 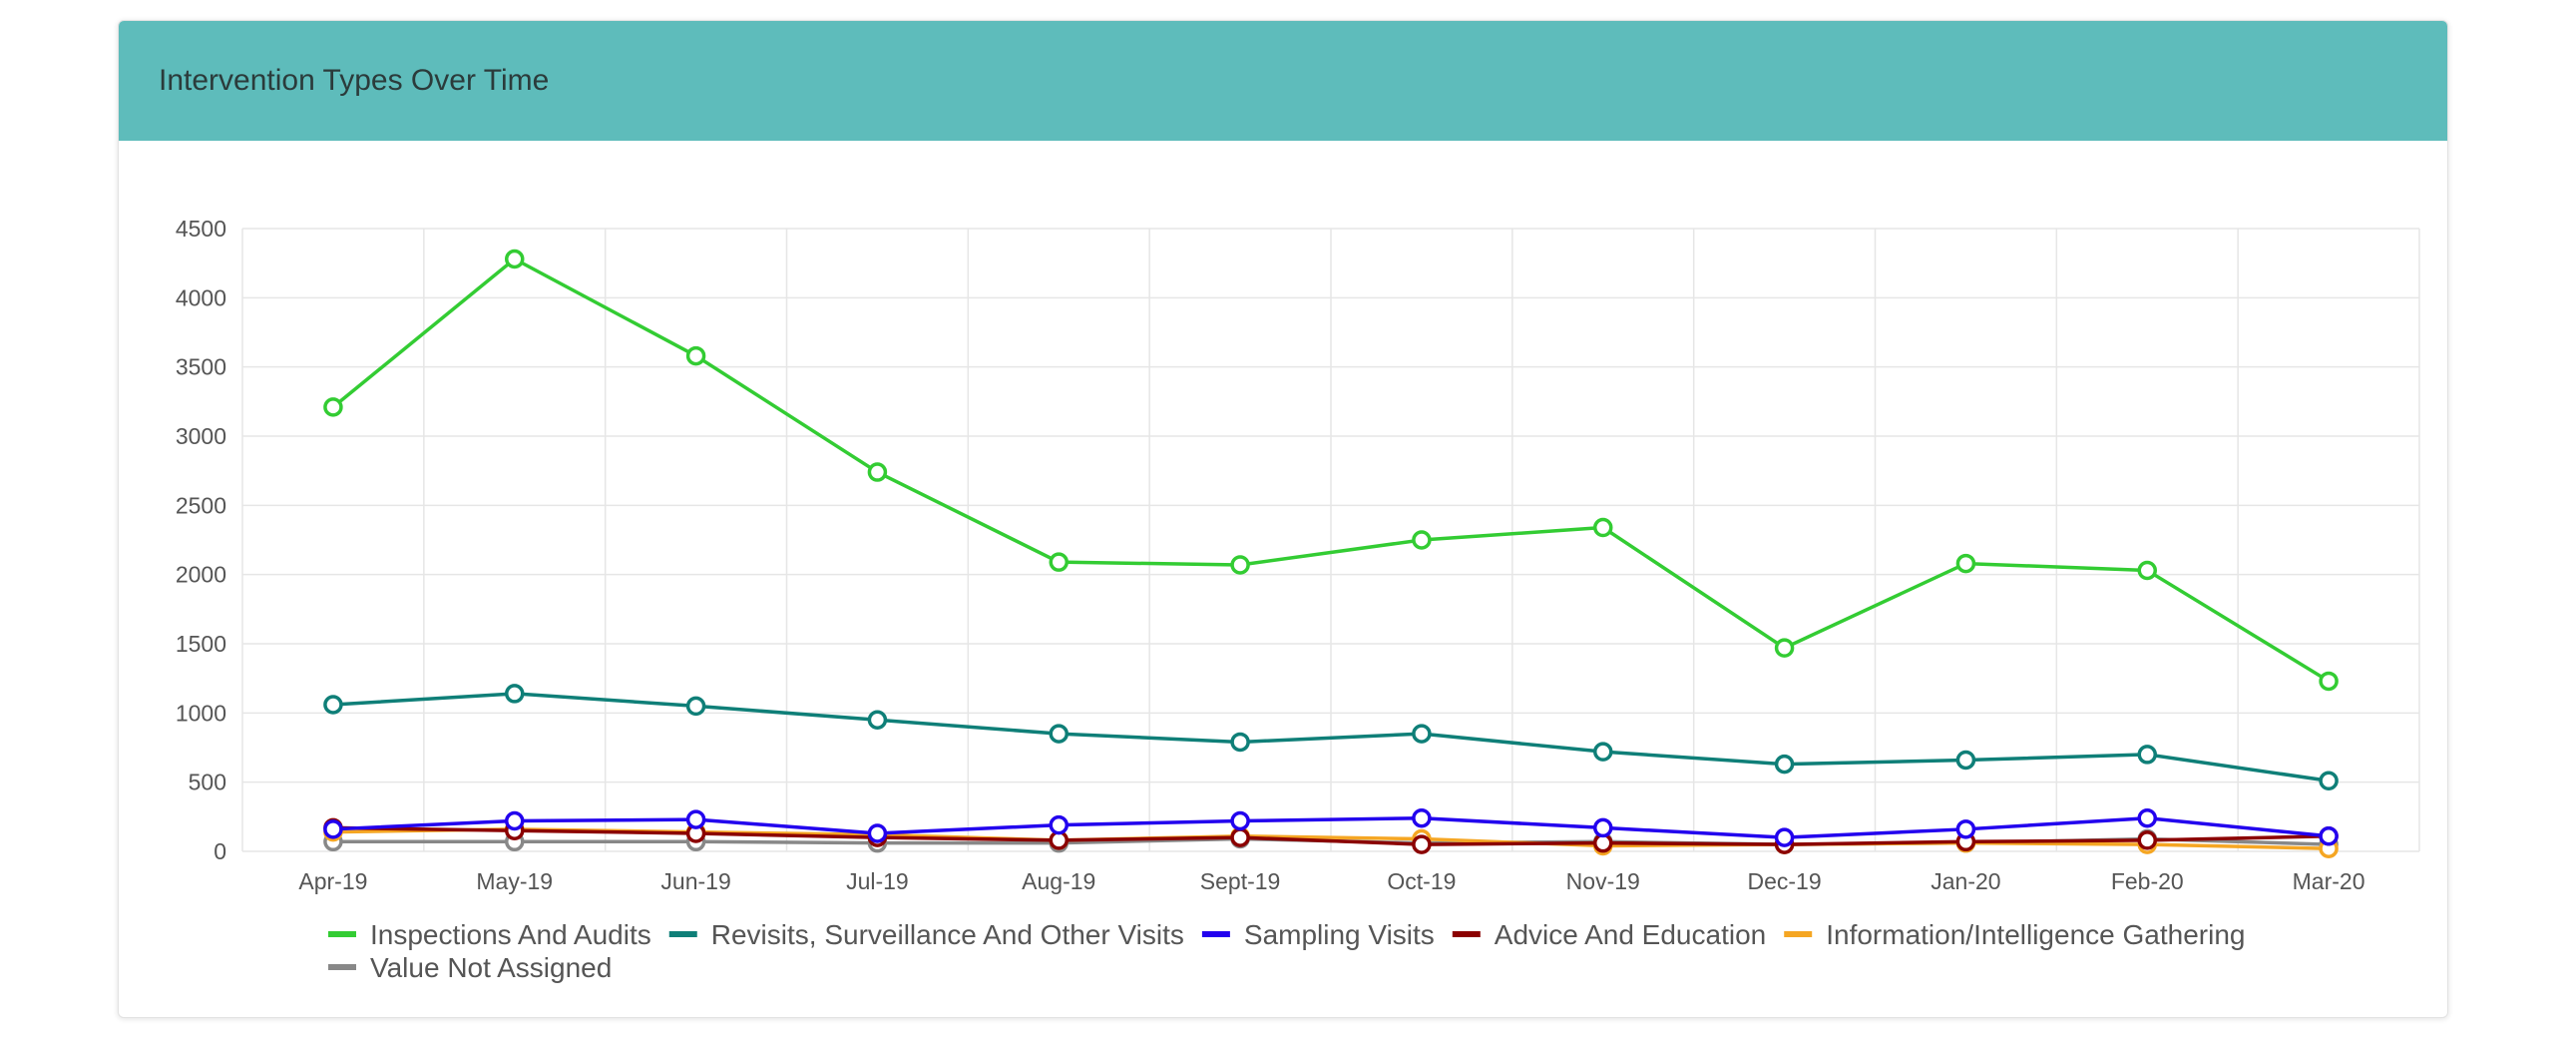 What do you see at coordinates (2329, 881) in the screenshot?
I see `x-tick-label: Mar-20` at bounding box center [2329, 881].